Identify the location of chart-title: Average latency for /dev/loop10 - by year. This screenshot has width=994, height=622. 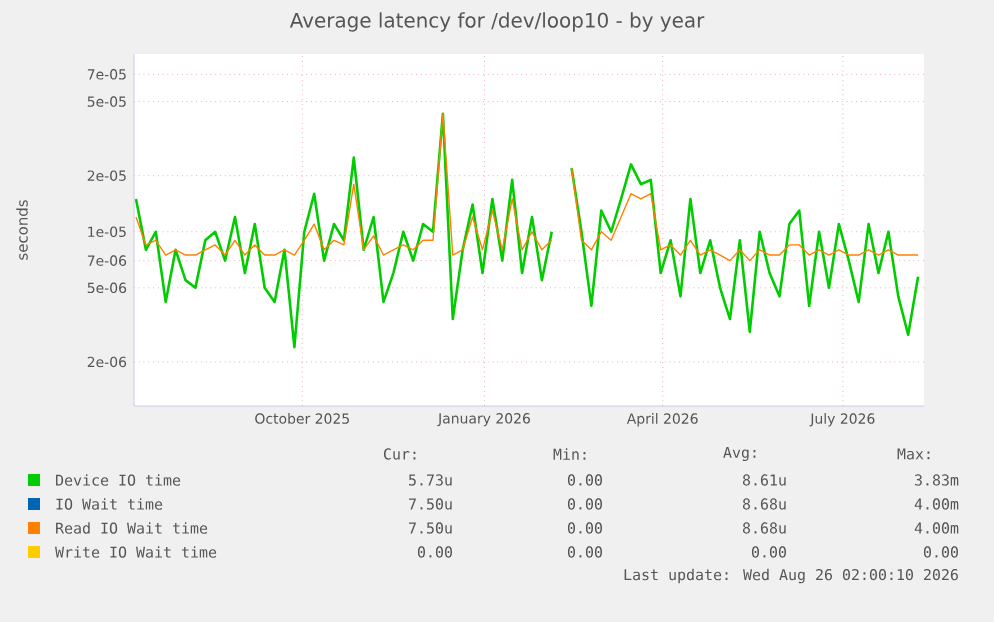
(497, 22).